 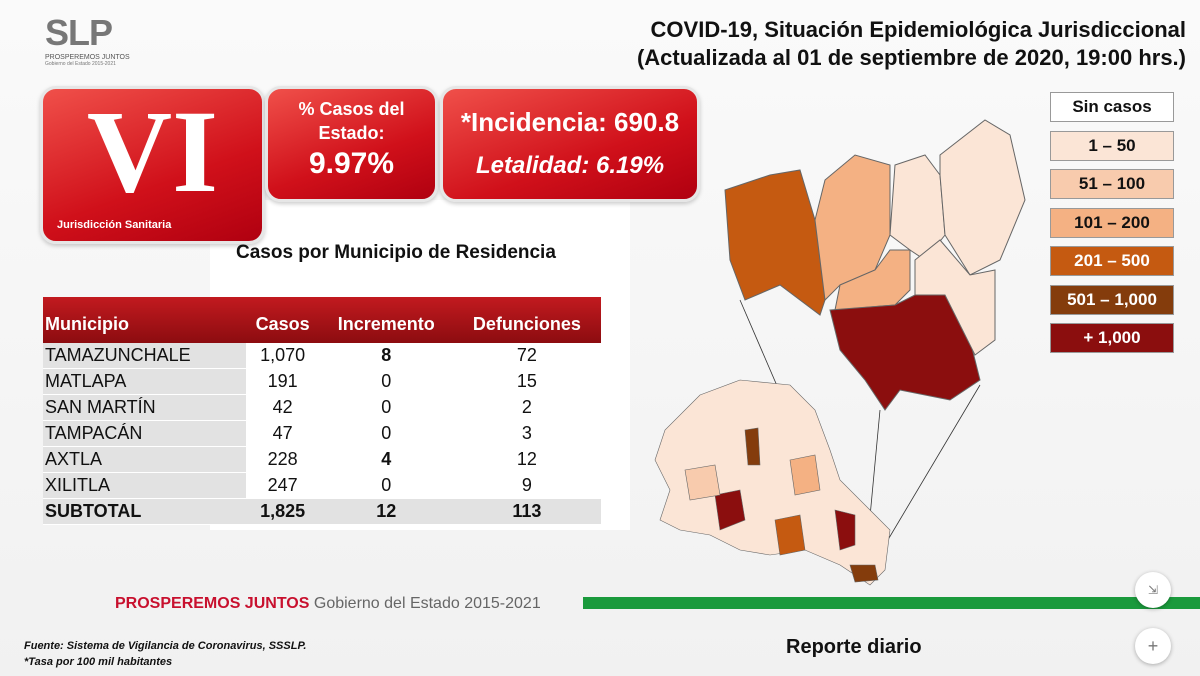 I want to click on legend-item: 201 – 500, so click(x=1112, y=261).